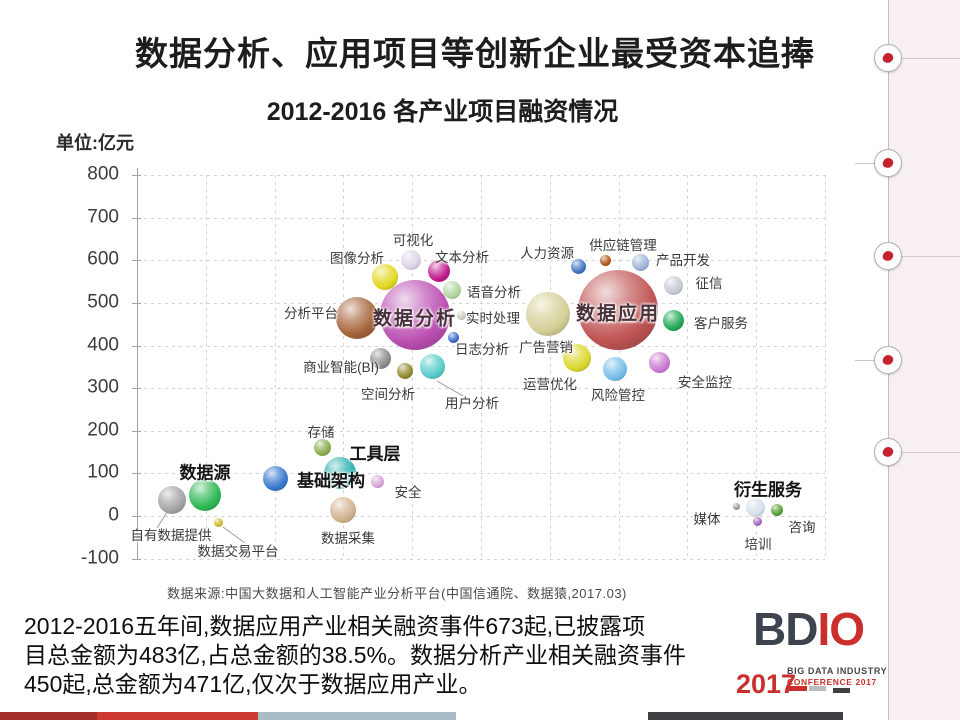  I want to click on bubble-产品开发, so click(640, 263).